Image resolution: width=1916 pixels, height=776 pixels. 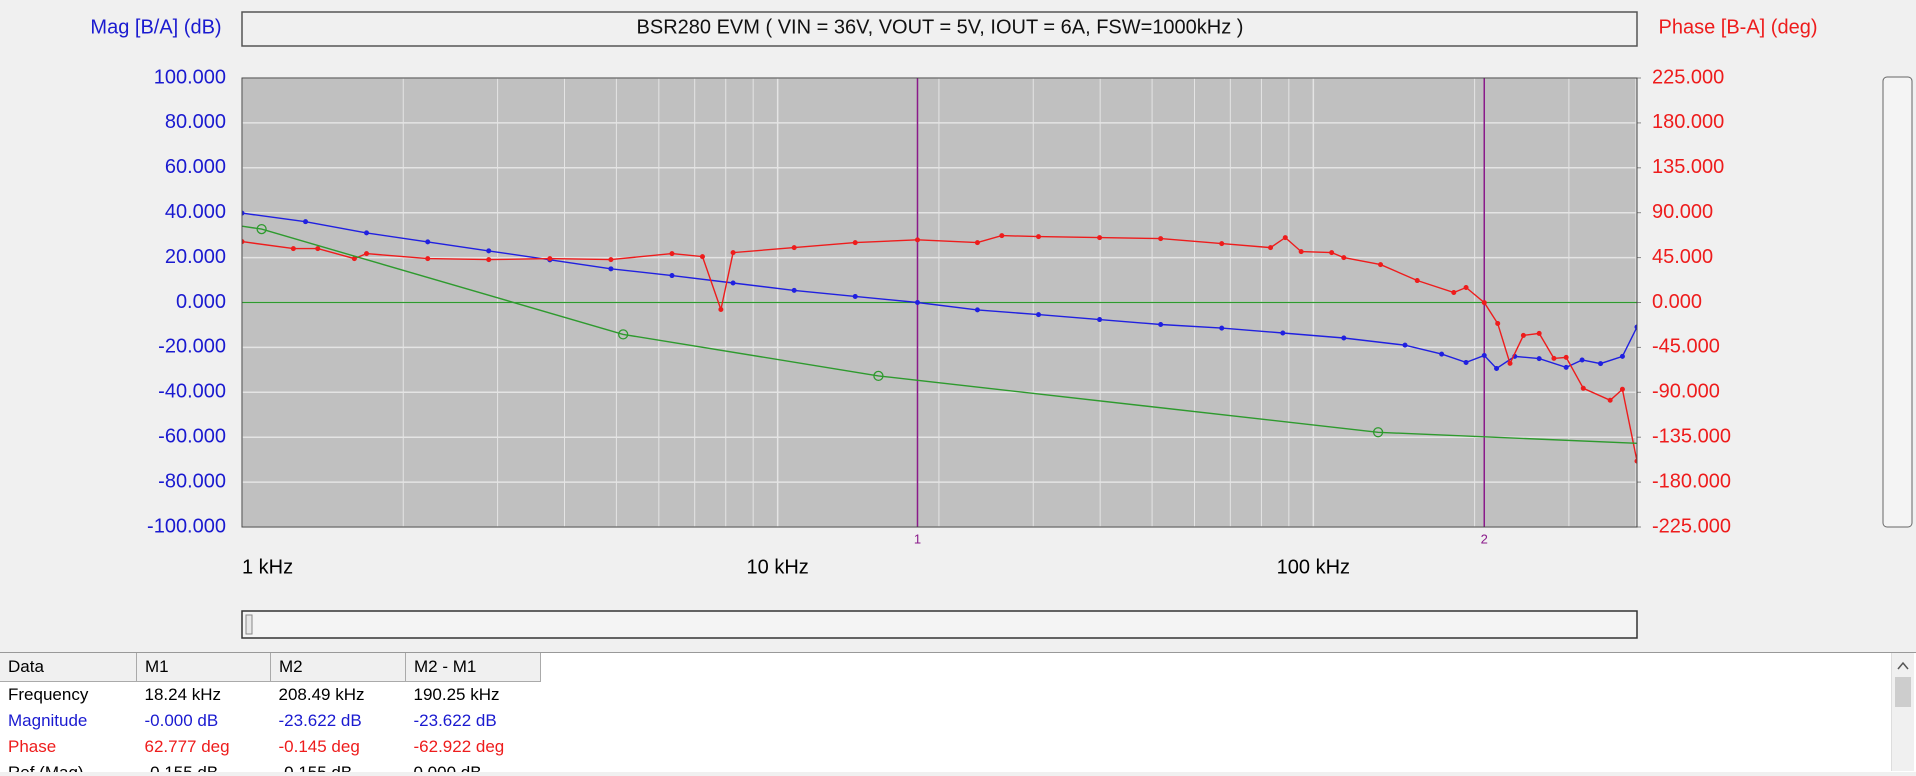 I want to click on y-tick-label: 20.000, so click(x=195, y=257).